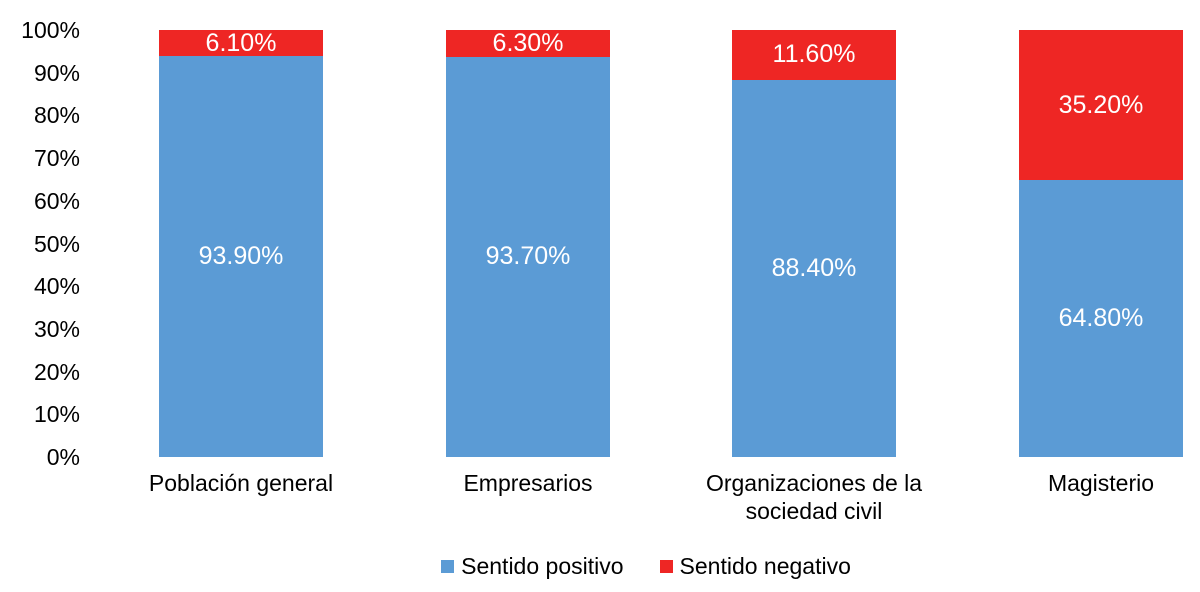 This screenshot has width=1200, height=592. What do you see at coordinates (646, 566) in the screenshot?
I see `legend: Sentido positivo Sentido negativo` at bounding box center [646, 566].